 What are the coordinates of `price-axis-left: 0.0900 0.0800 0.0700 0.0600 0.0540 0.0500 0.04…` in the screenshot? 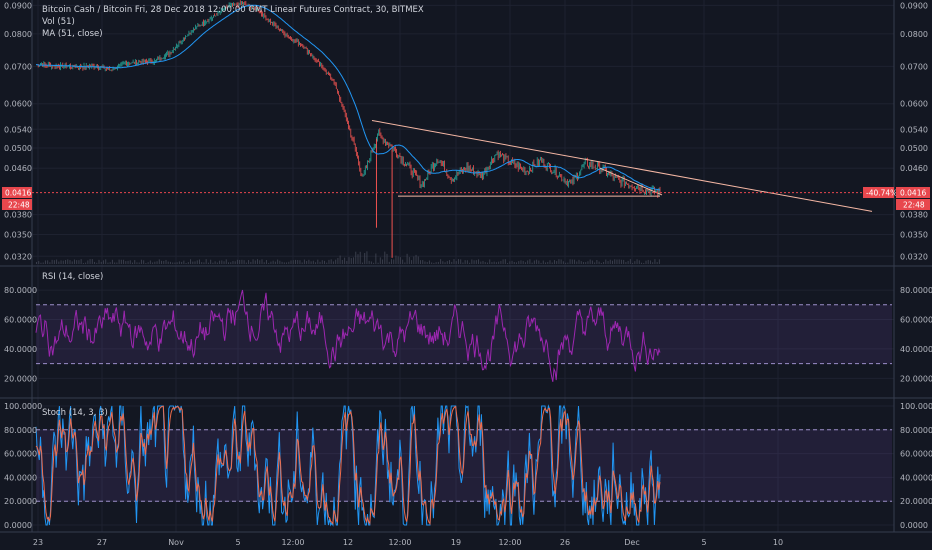 It's located at (18, 131).